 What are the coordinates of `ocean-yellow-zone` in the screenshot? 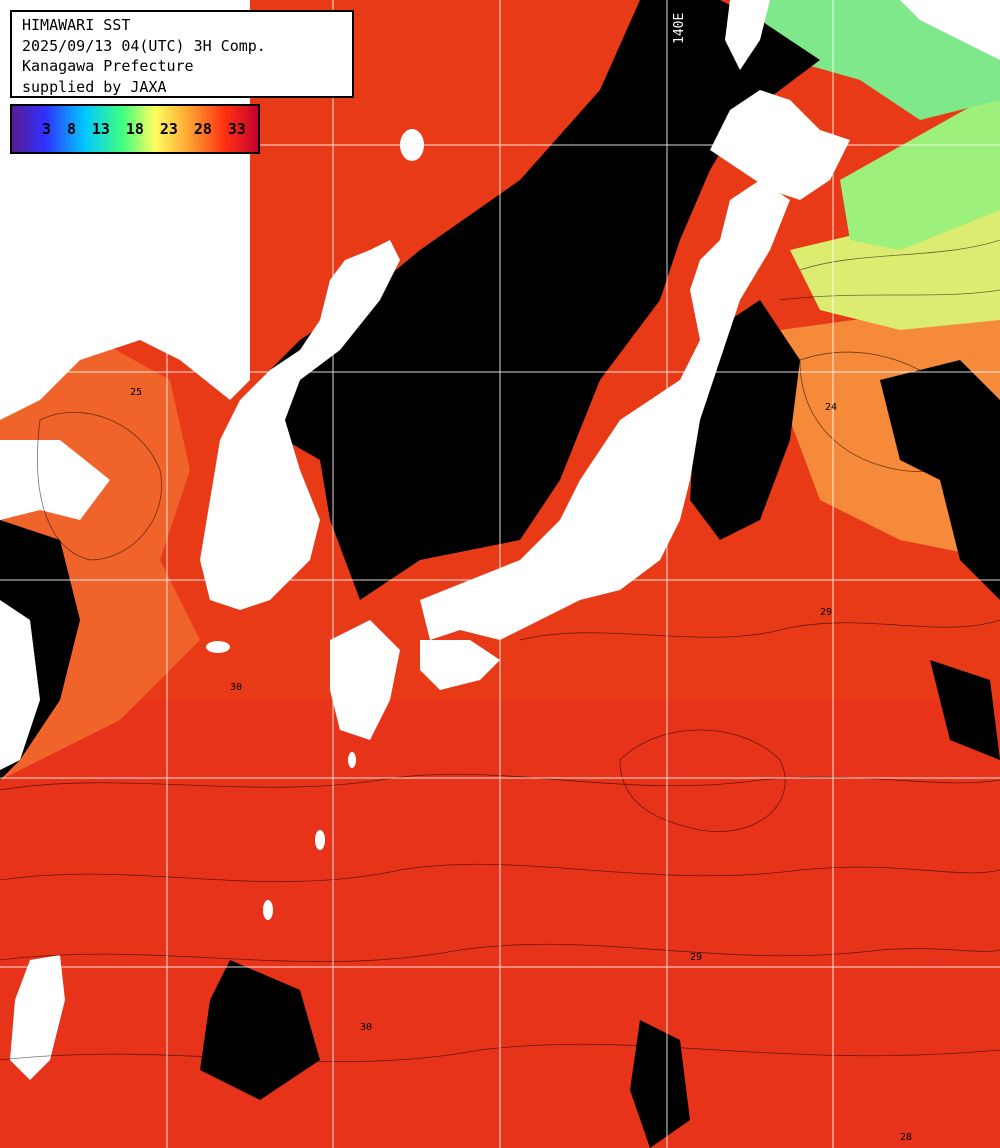 It's located at (895, 265).